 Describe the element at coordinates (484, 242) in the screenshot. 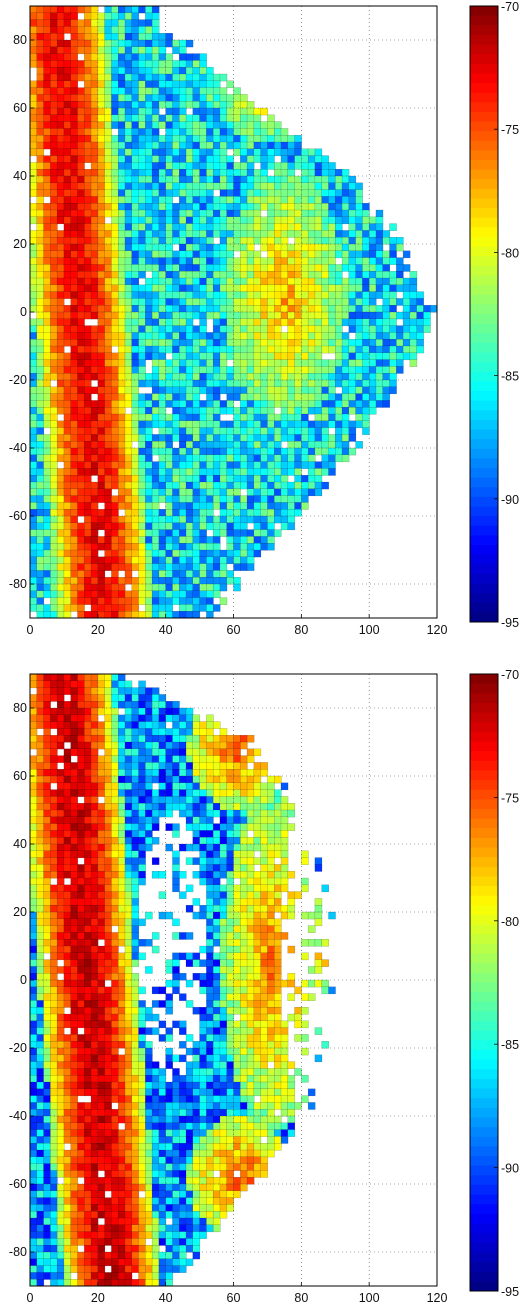

I see `colorbar-segment` at that location.